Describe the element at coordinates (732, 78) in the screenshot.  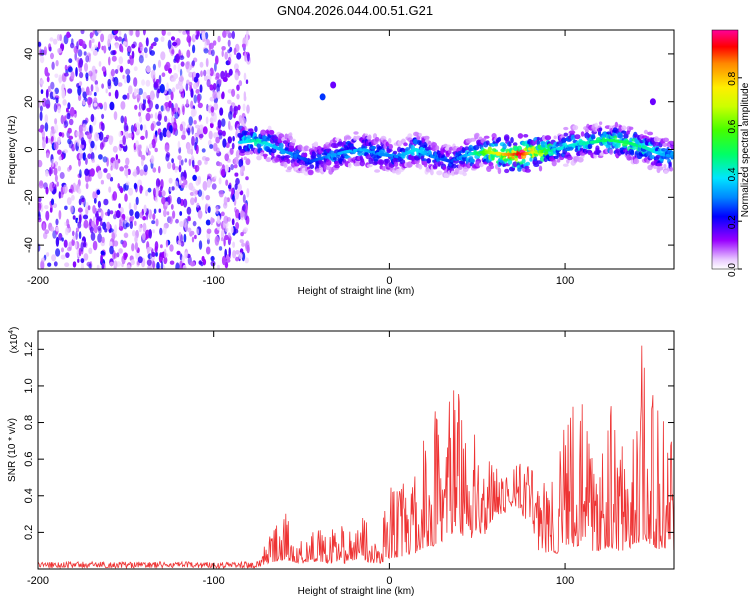
I see `colorbar-tick-label: 0.8` at that location.